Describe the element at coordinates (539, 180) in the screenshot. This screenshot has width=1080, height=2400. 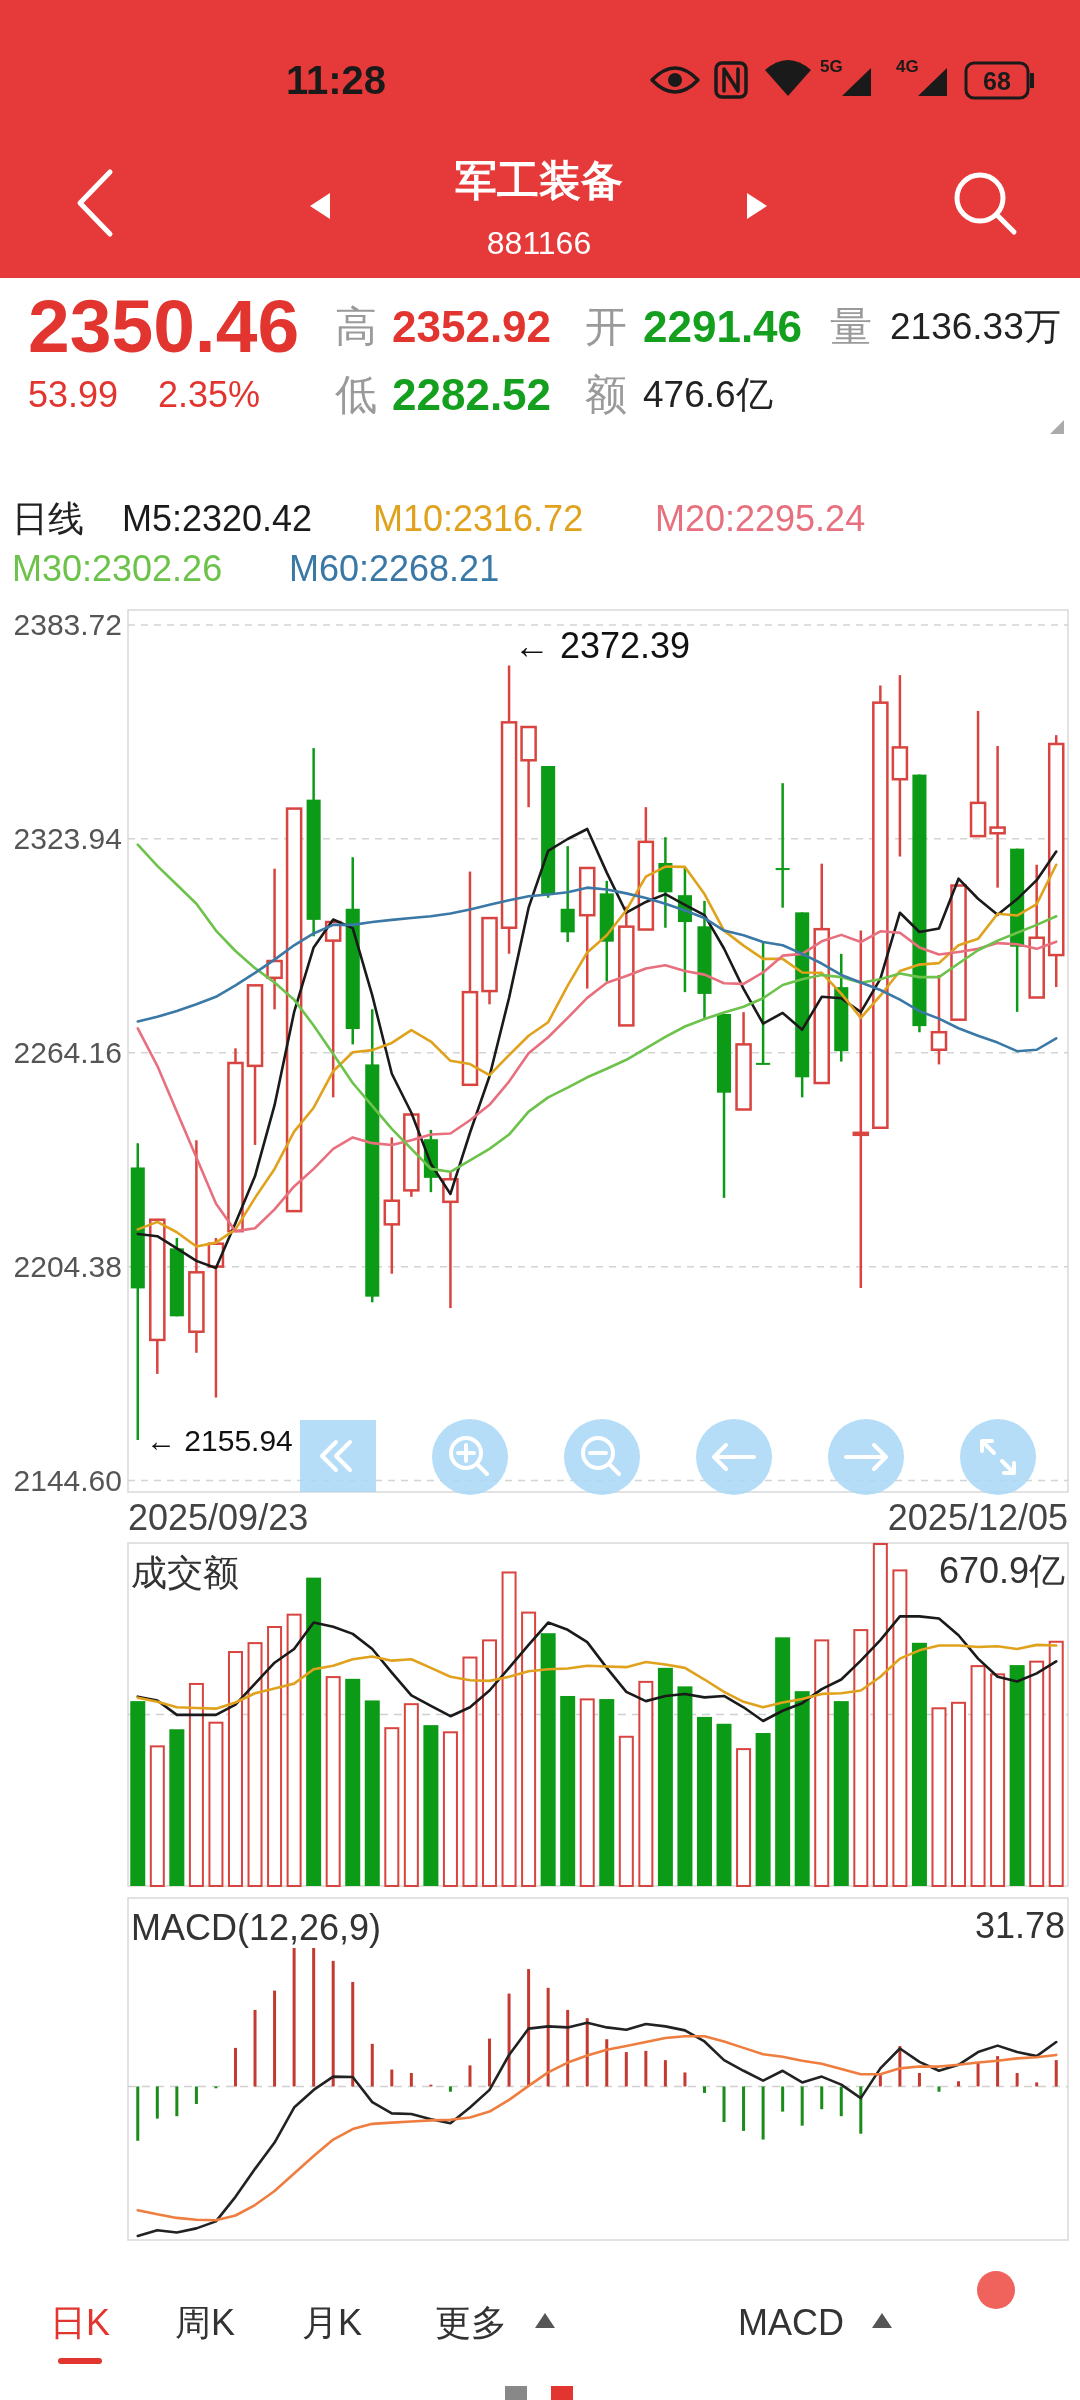
I see `text: 军工装备` at that location.